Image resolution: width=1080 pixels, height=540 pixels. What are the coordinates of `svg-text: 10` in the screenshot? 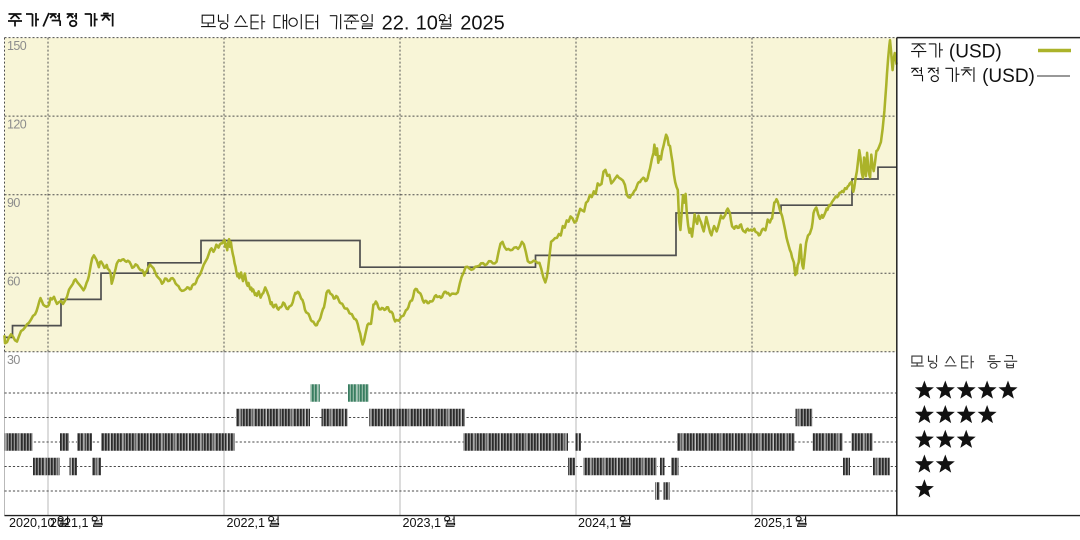 It's located at (427, 23).